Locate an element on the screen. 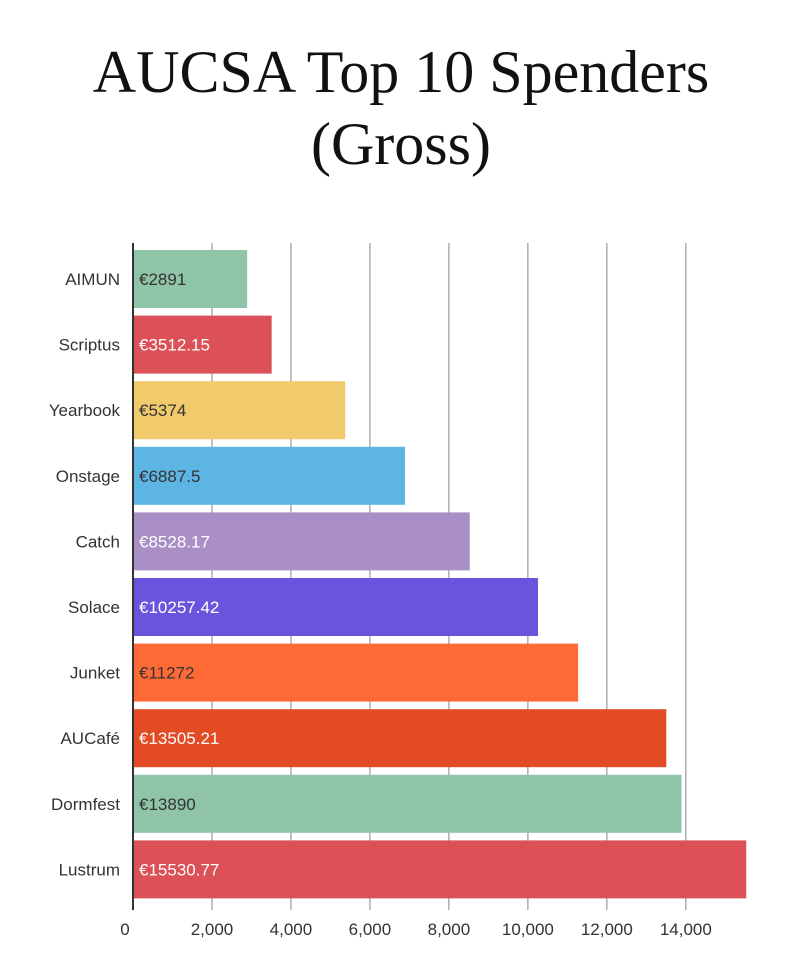 This screenshot has height=976, width=802. data-label: €10257.42 is located at coordinates (179, 607).